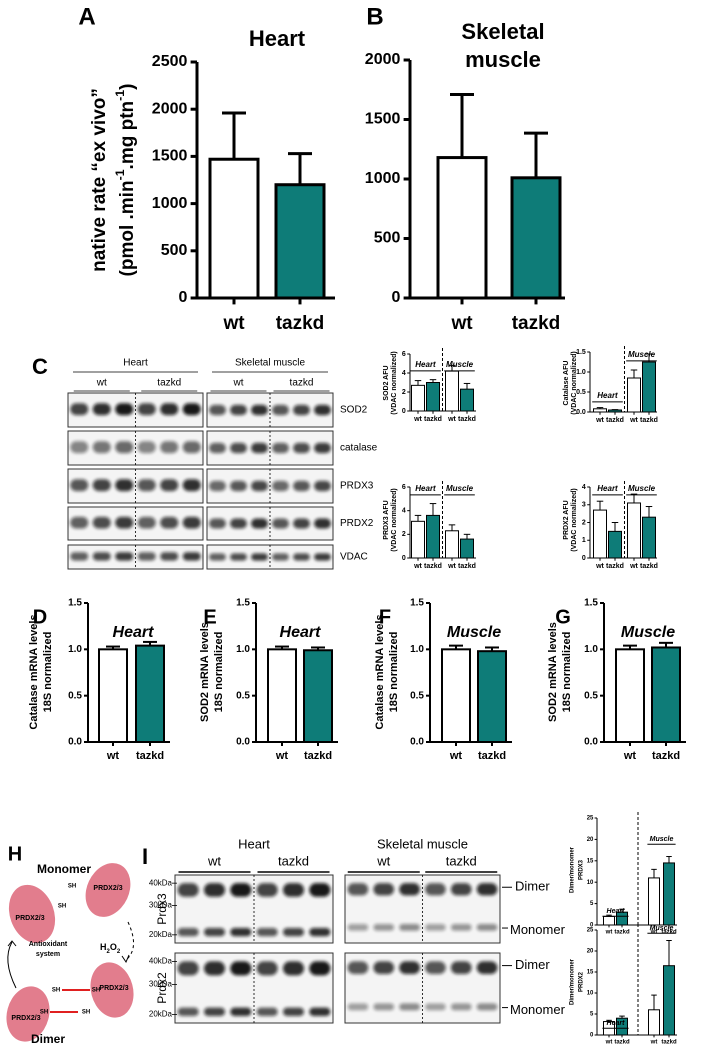  I want to click on y-tick-label: 1.0, so click(581, 372).